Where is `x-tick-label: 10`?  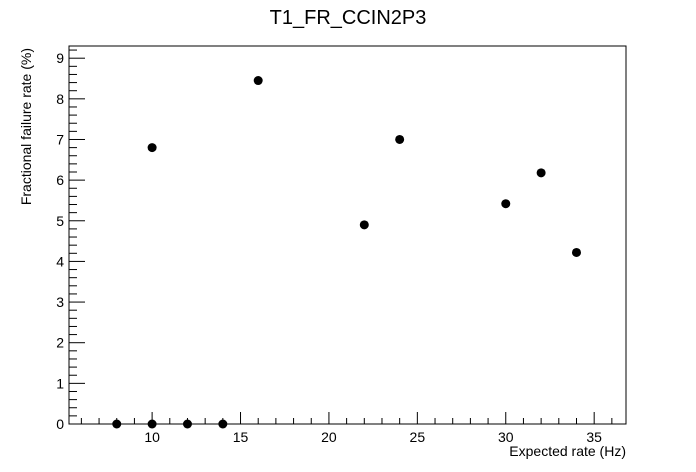 x-tick-label: 10 is located at coordinates (152, 437).